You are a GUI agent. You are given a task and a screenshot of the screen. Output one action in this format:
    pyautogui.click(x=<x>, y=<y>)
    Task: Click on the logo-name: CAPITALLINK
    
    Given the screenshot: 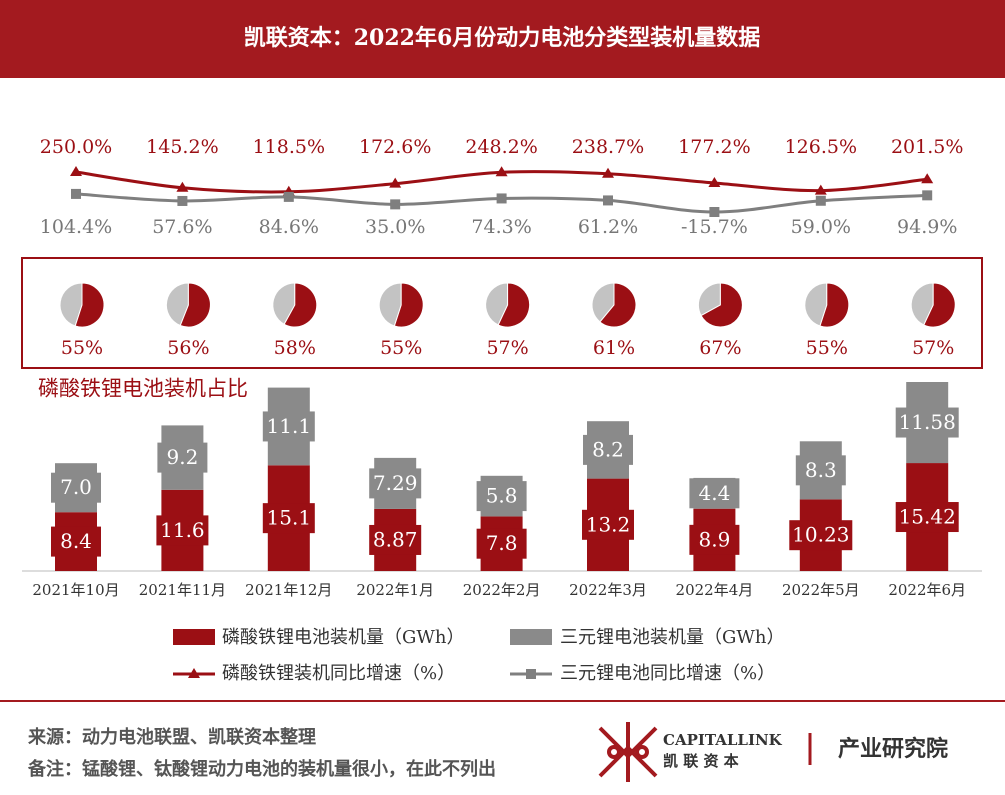 What is the action you would take?
    pyautogui.click(x=723, y=740)
    